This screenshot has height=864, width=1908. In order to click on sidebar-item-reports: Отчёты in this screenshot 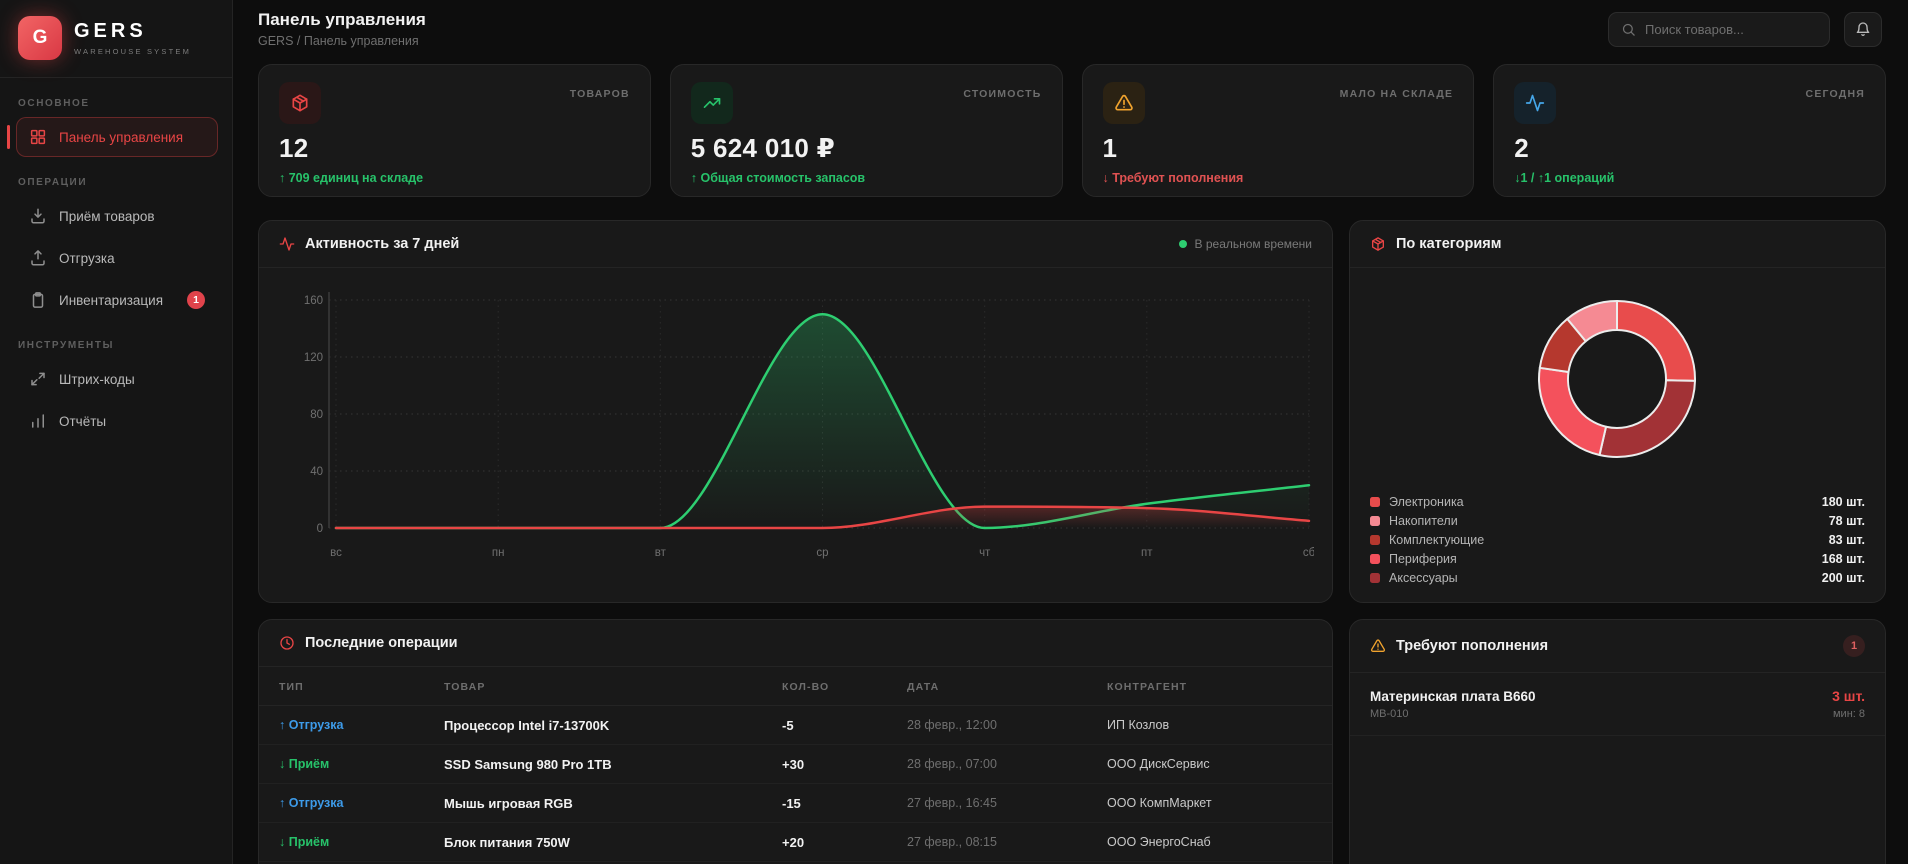, I will do `click(117, 421)`.